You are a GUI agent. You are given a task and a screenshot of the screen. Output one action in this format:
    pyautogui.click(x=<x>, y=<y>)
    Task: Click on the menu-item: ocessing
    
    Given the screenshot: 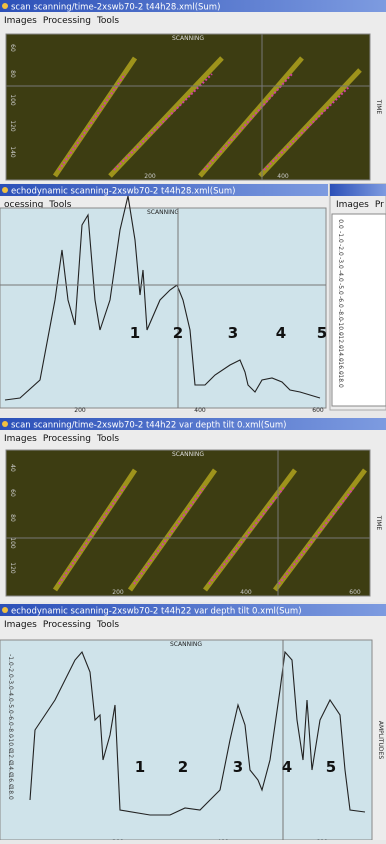 What is the action you would take?
    pyautogui.click(x=23, y=205)
    